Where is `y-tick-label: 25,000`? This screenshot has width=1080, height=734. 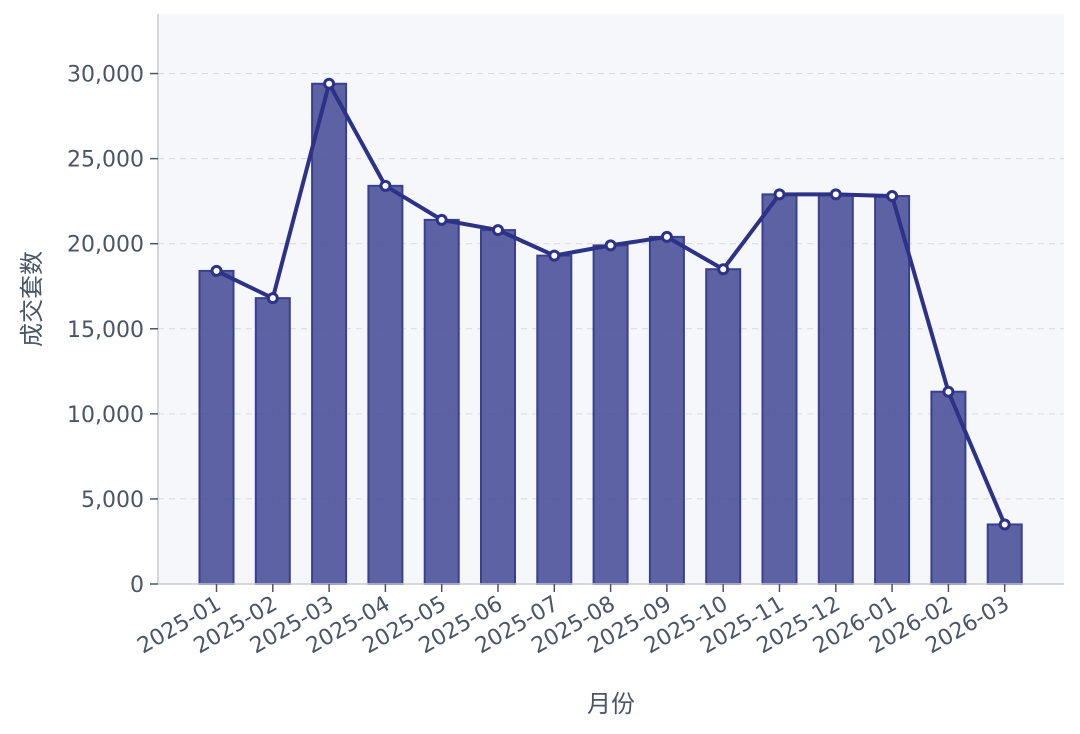 y-tick-label: 25,000 is located at coordinates (105, 160).